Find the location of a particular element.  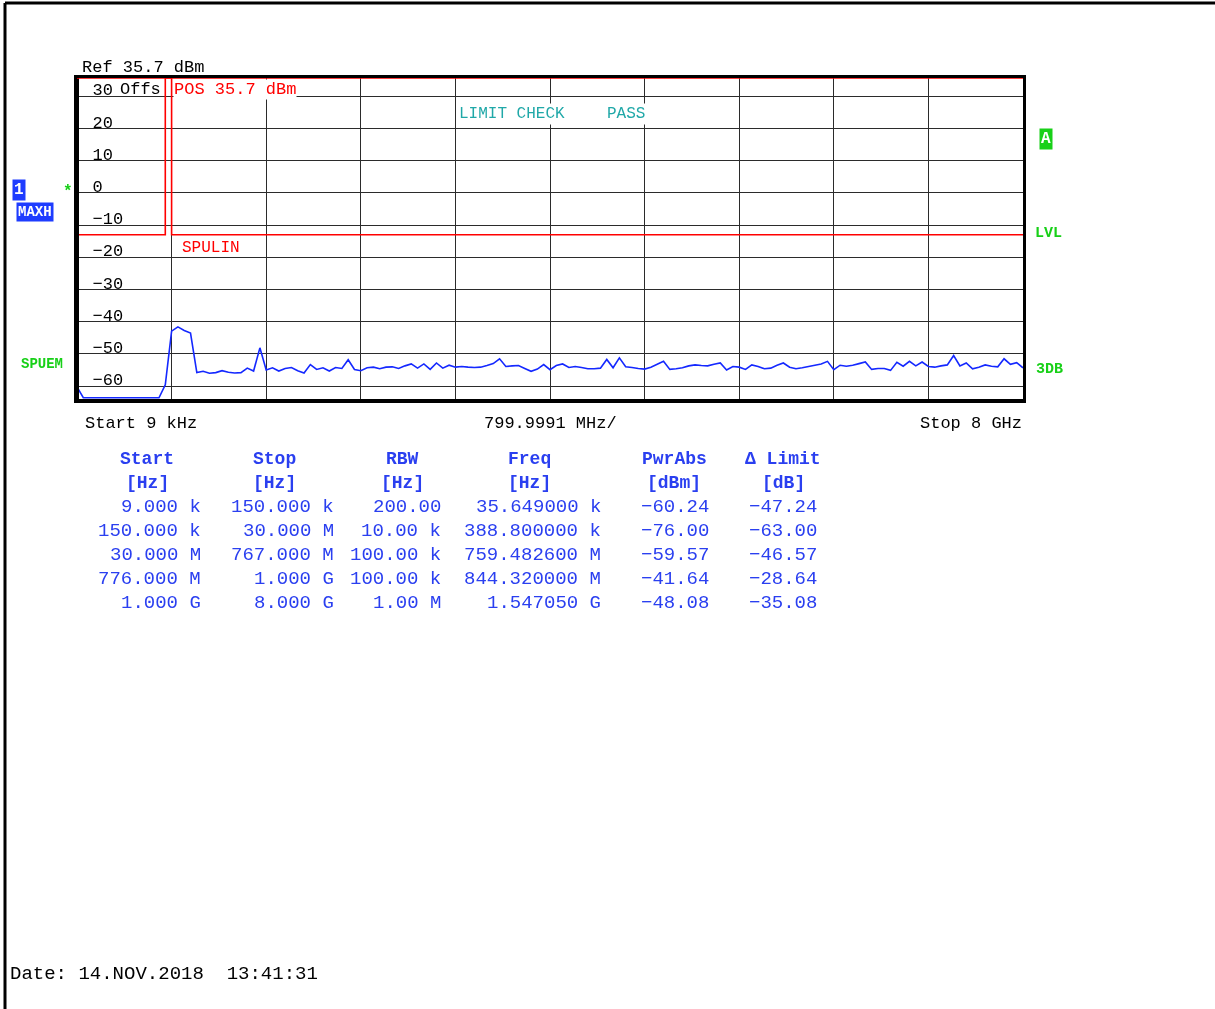

annotation: Offs is located at coordinates (140, 89).